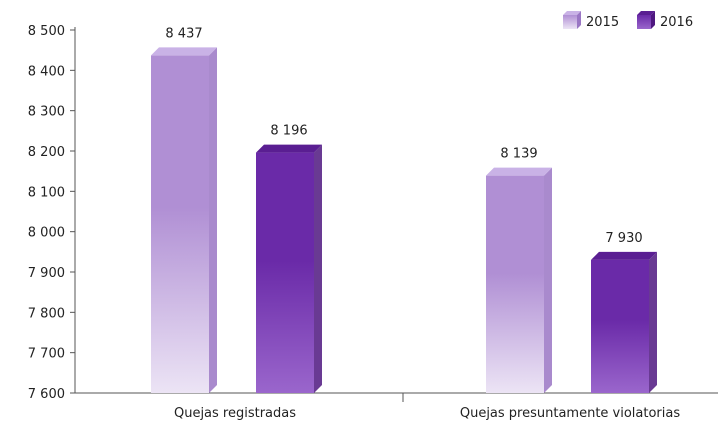  What do you see at coordinates (623, 238) in the screenshot?
I see `bar-value-label: 7 930` at bounding box center [623, 238].